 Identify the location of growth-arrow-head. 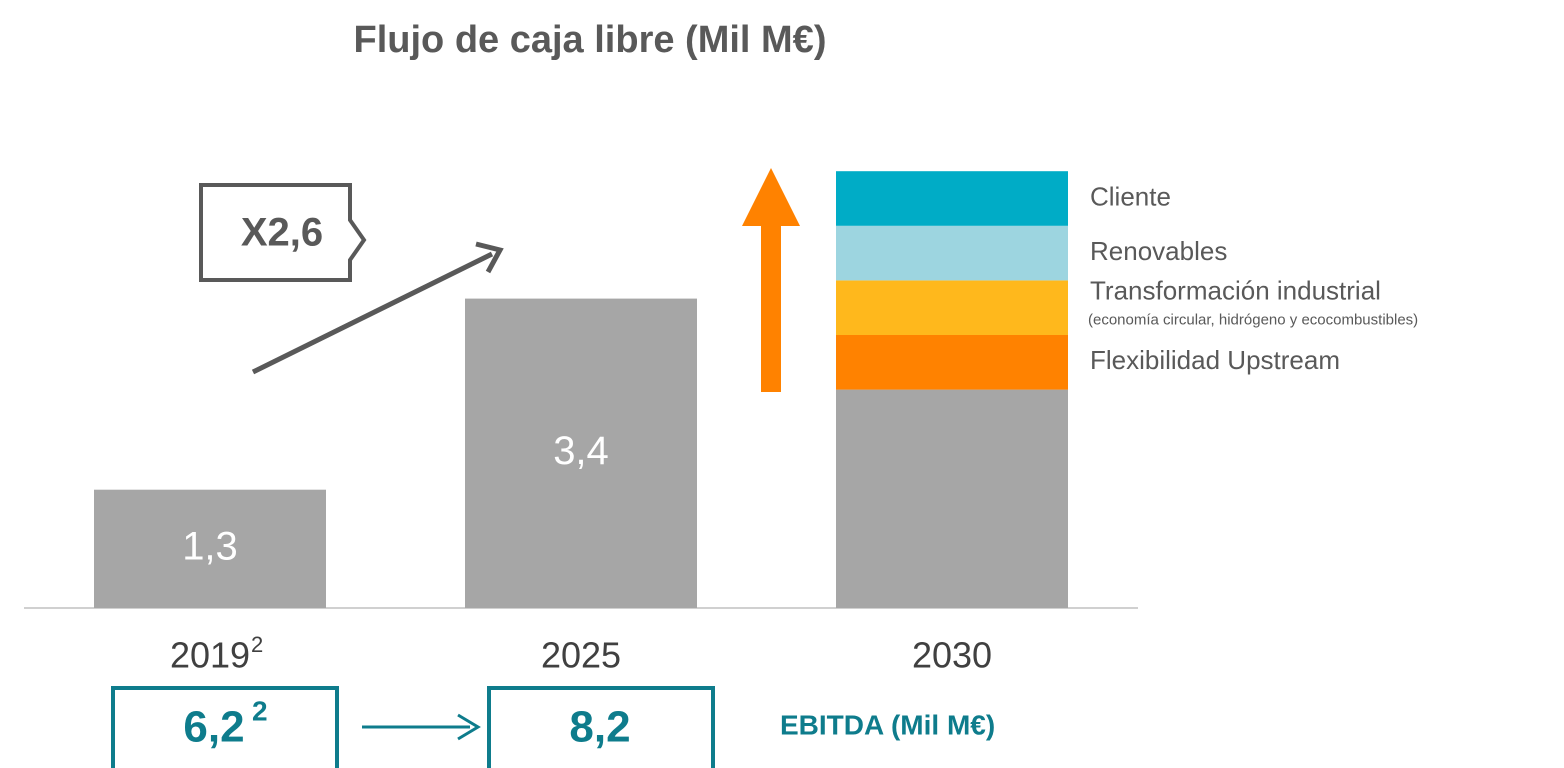
(489, 257).